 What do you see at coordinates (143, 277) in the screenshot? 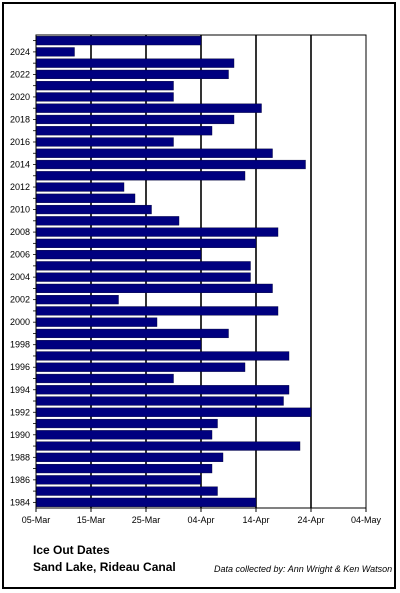
I see `bar-2004` at bounding box center [143, 277].